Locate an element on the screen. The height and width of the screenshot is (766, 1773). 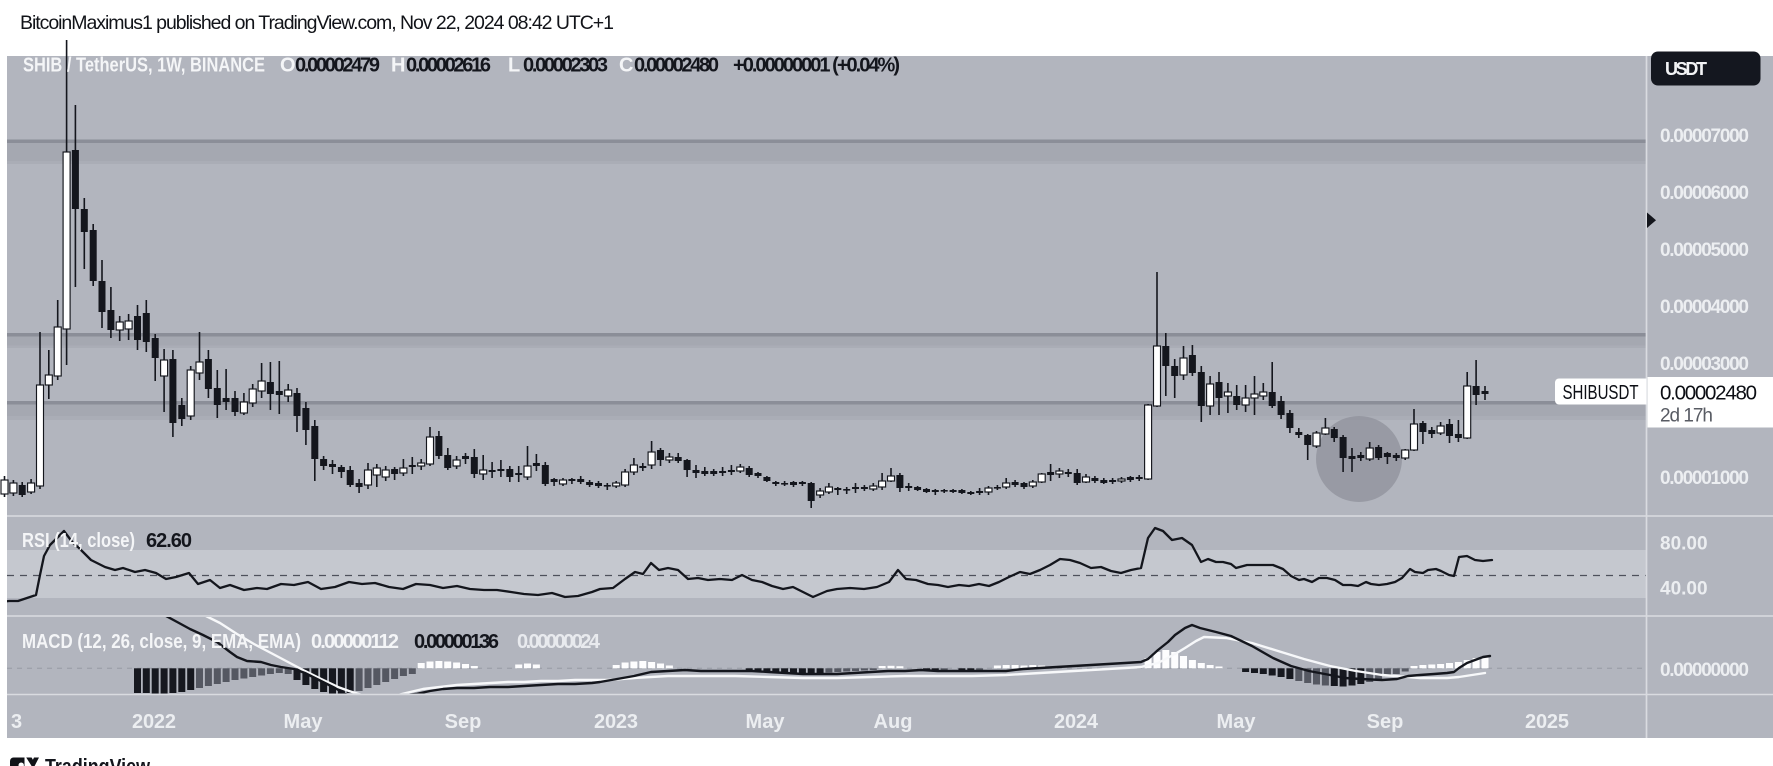
svg-text: SHIBUSDT is located at coordinates (1601, 392).